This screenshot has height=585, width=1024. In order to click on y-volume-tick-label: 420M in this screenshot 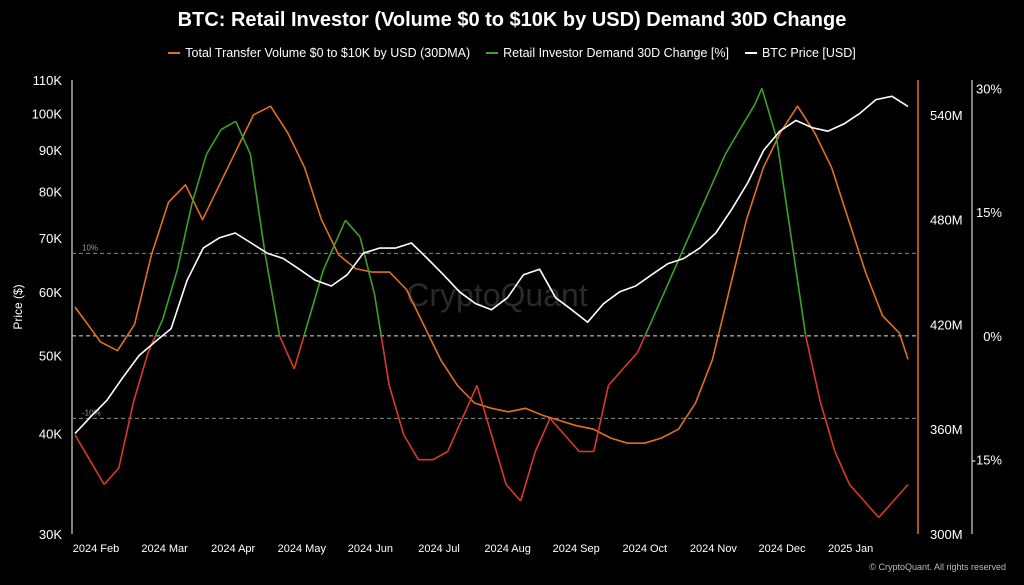, I will do `click(946, 324)`.